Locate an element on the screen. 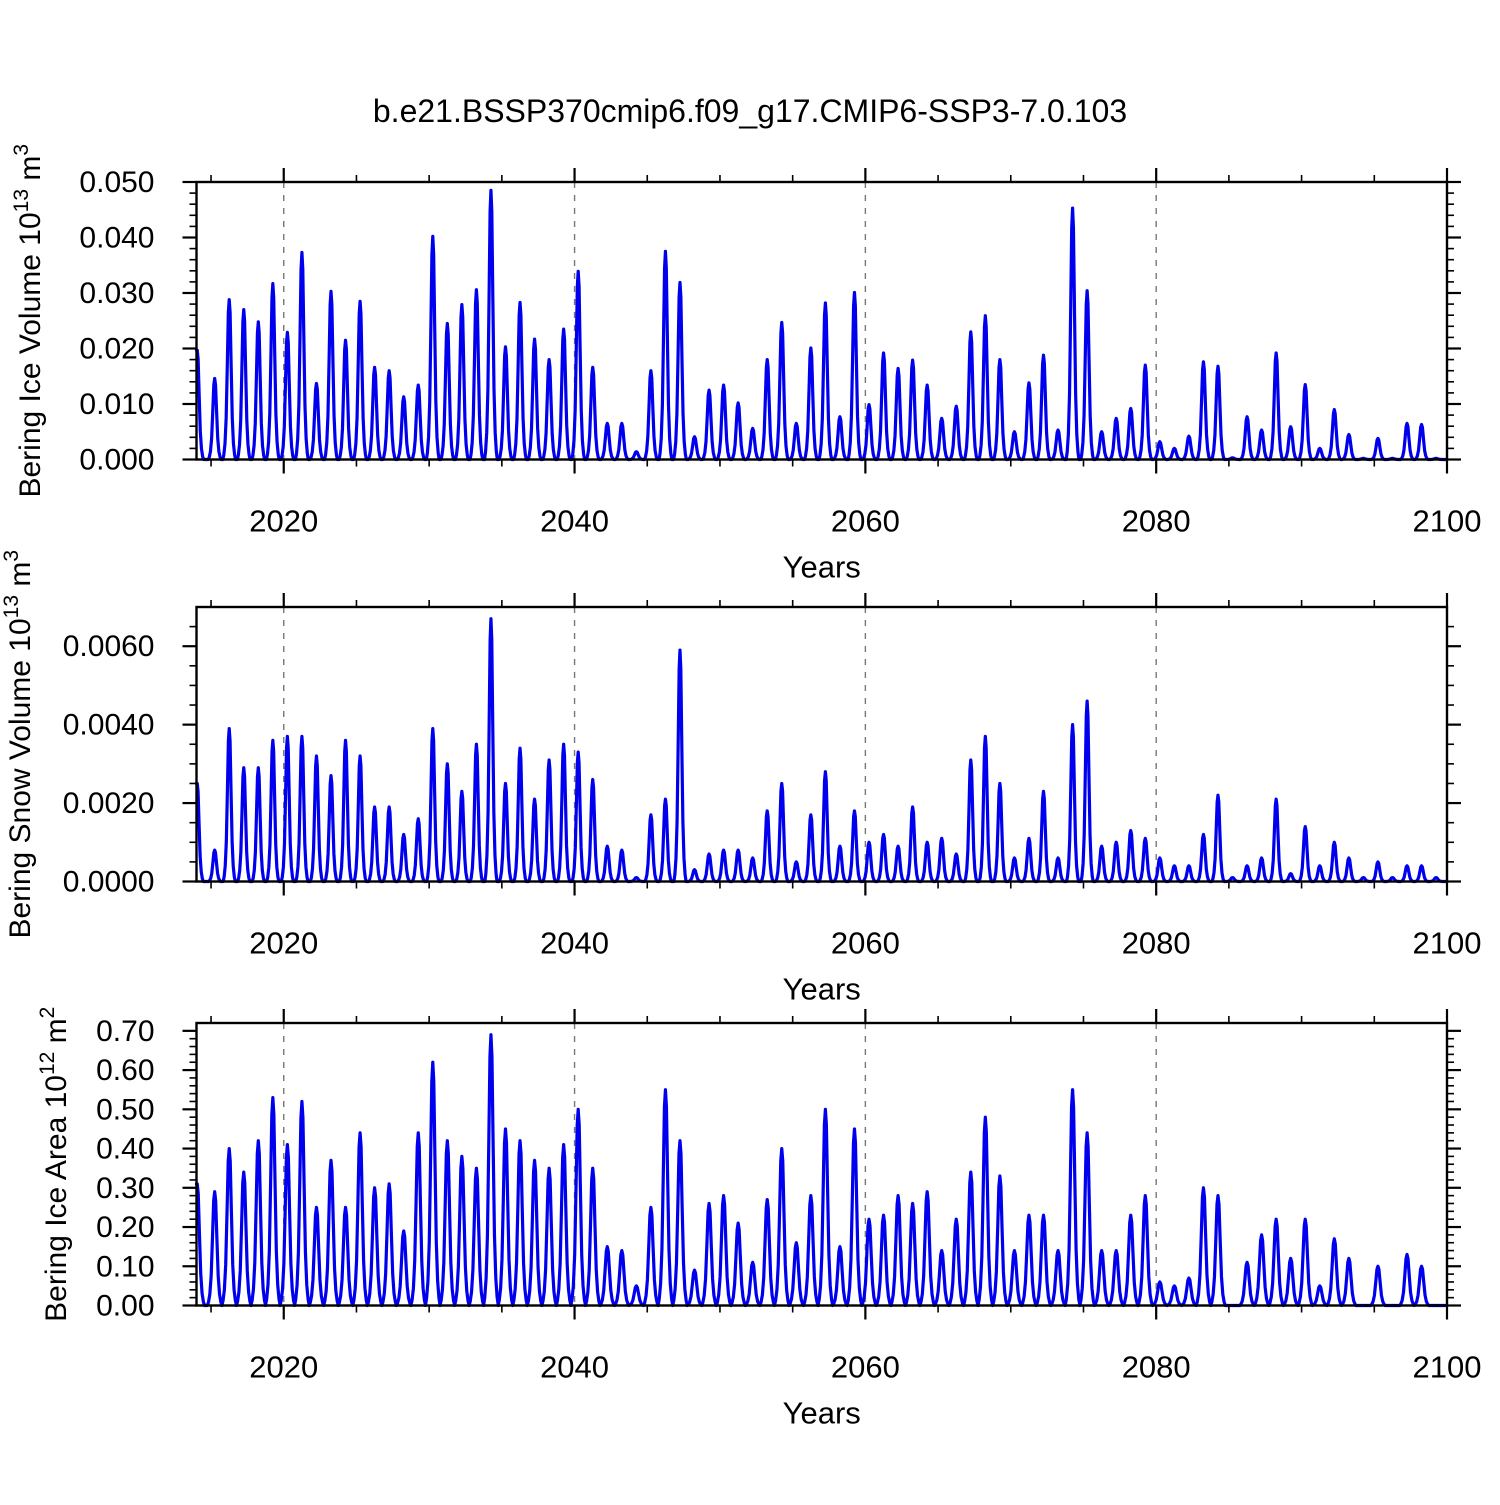  bering-snow-volume-ytick-label: 0.0020 is located at coordinates (109, 803).